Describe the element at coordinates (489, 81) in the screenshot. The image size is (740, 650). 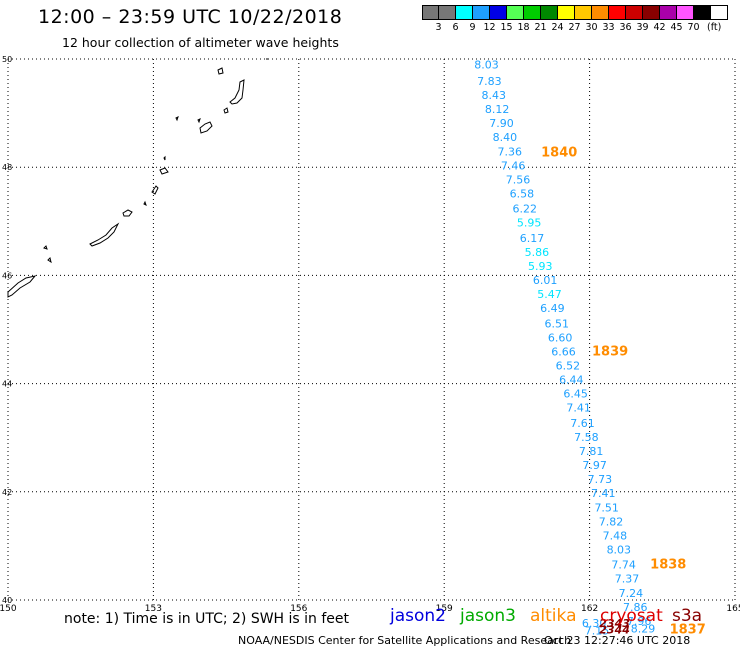
I see `swh-reading: 7.83` at that location.